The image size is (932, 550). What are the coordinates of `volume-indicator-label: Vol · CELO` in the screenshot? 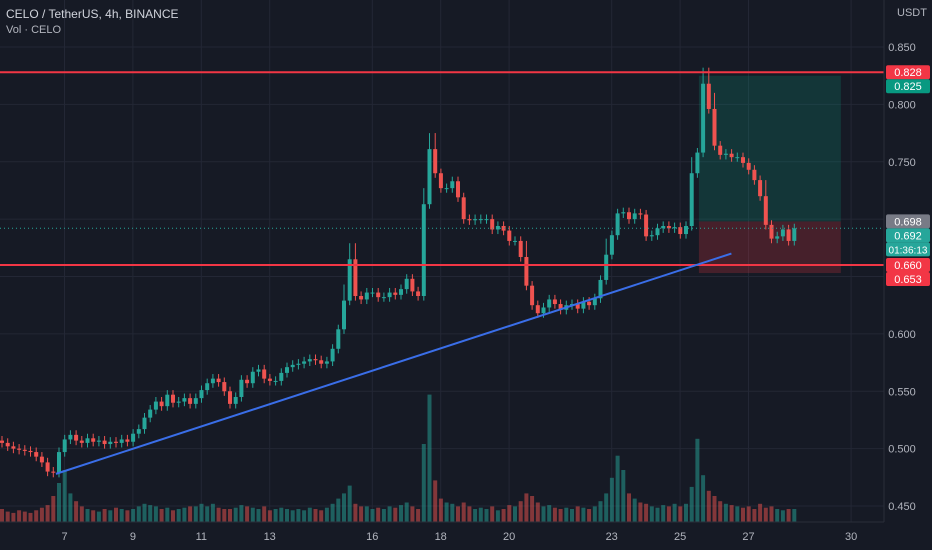 It's located at (34, 30).